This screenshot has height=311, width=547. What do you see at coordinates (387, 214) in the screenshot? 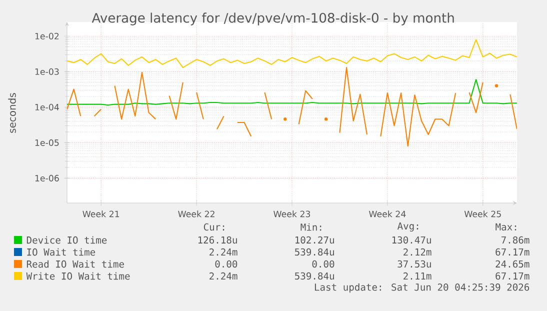
I see `x-tick-label: Week 24` at bounding box center [387, 214].